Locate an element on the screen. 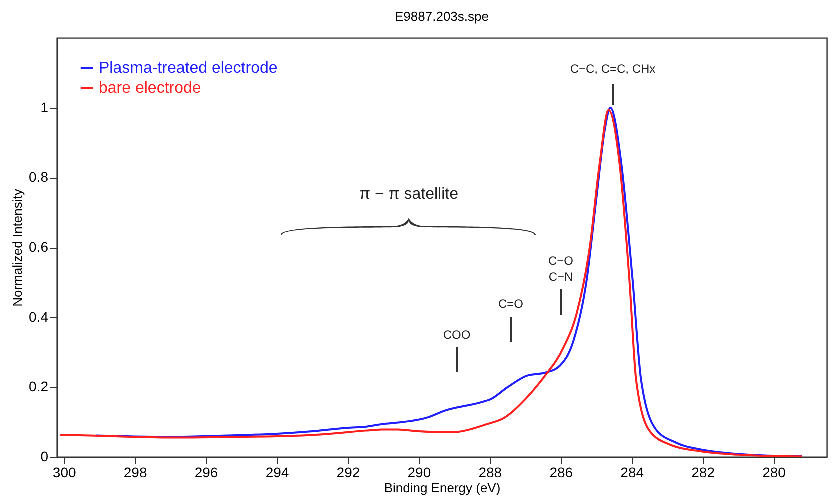 This screenshot has width=833, height=498. x-tick-label: 296 is located at coordinates (206, 472).